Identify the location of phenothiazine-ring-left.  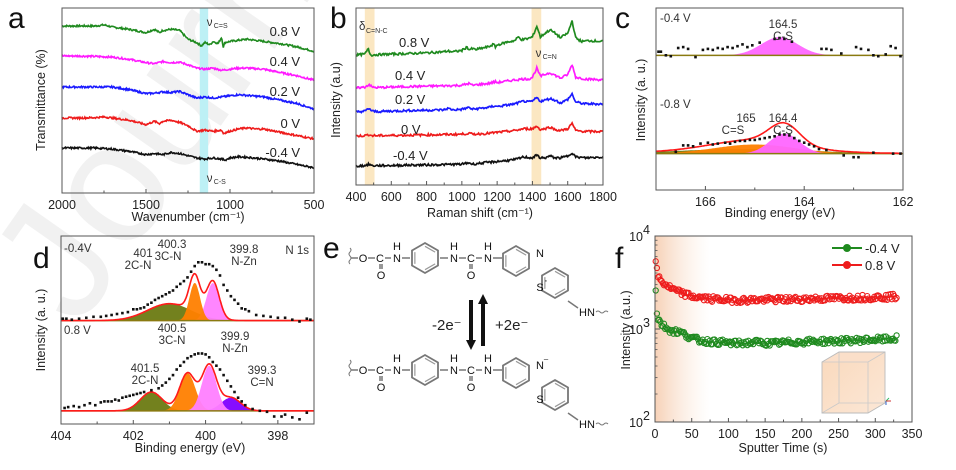
(516, 373).